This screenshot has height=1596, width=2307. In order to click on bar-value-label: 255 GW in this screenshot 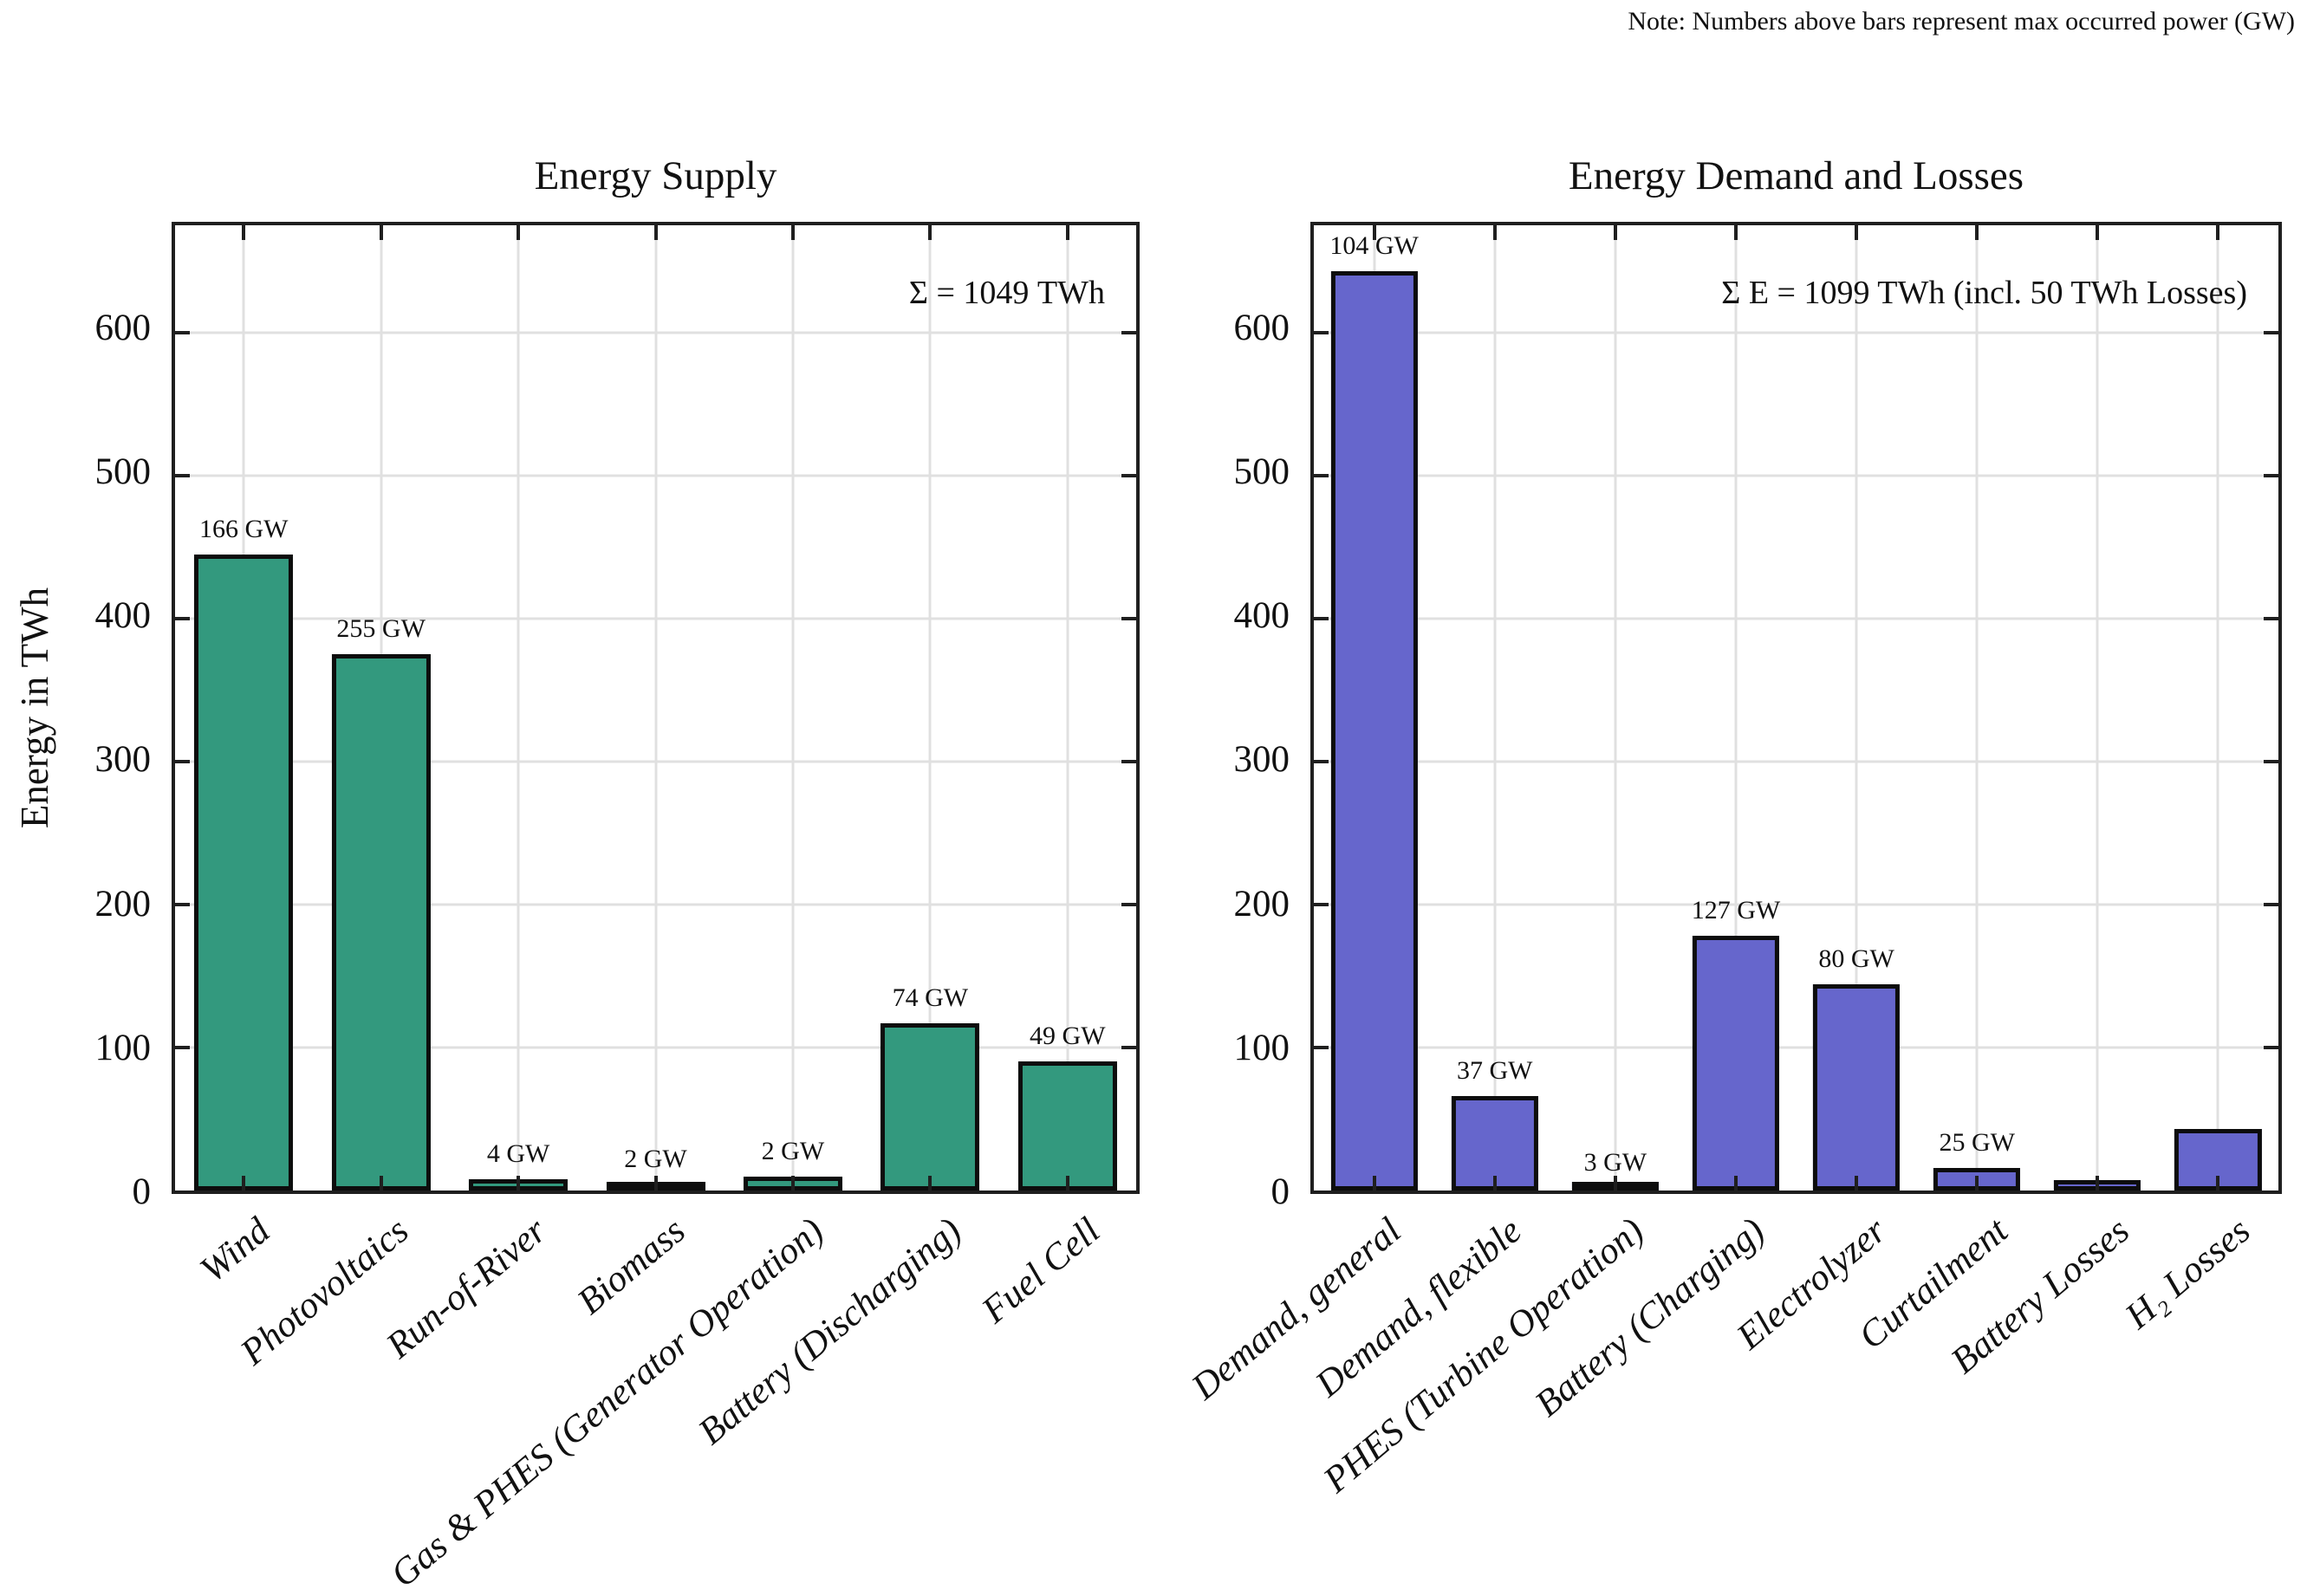, I will do `click(381, 629)`.